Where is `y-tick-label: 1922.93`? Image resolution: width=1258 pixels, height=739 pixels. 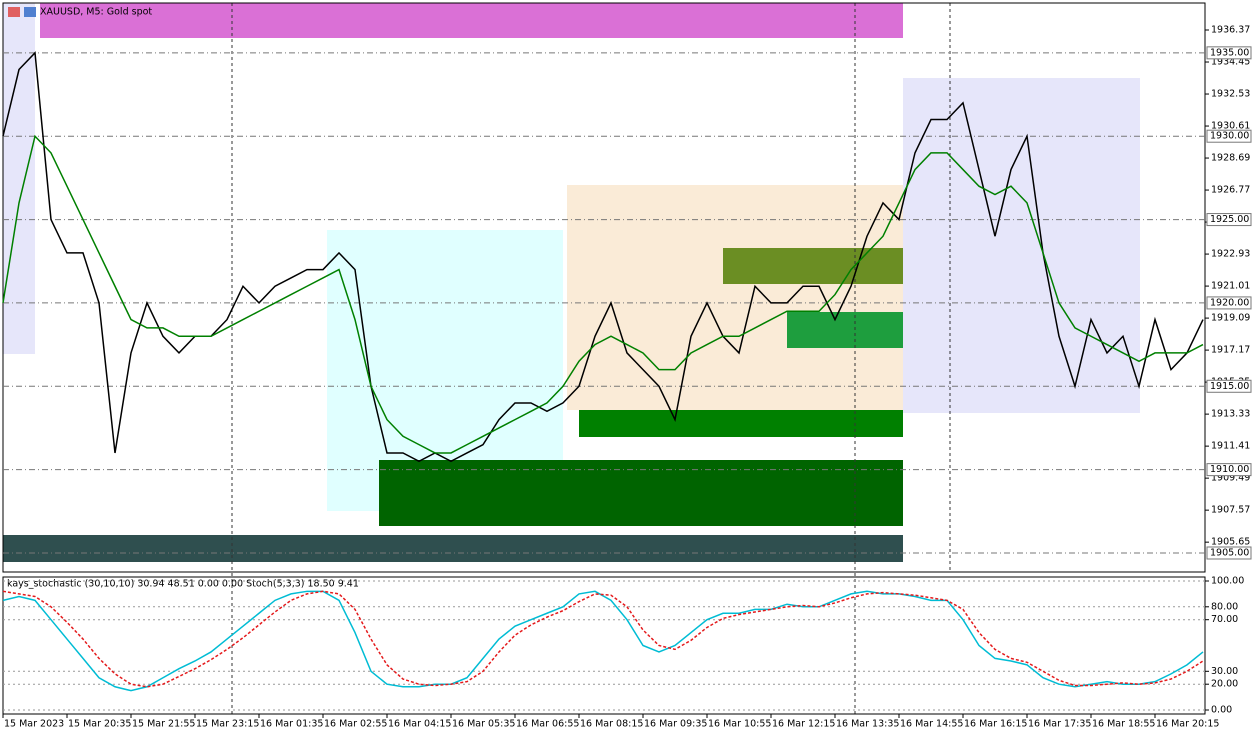
y-tick-label: 1922.93 is located at coordinates (1230, 254).